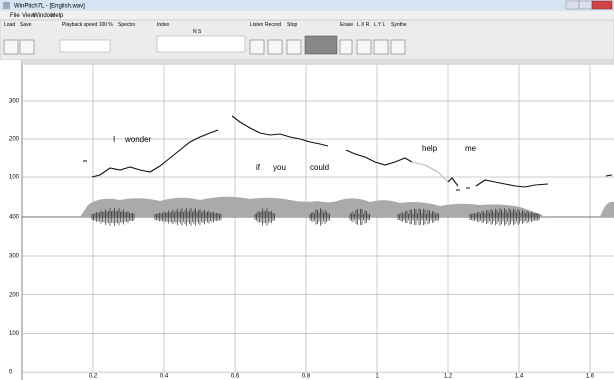  What do you see at coordinates (279, 167) in the screenshot?
I see `word-label: you` at bounding box center [279, 167].